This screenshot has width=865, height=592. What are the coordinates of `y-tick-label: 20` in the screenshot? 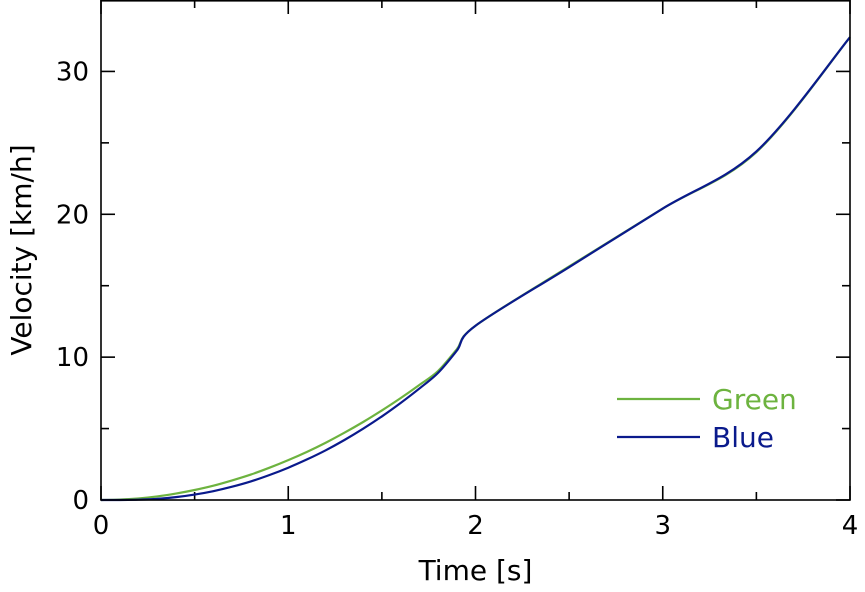 It's located at (72, 215).